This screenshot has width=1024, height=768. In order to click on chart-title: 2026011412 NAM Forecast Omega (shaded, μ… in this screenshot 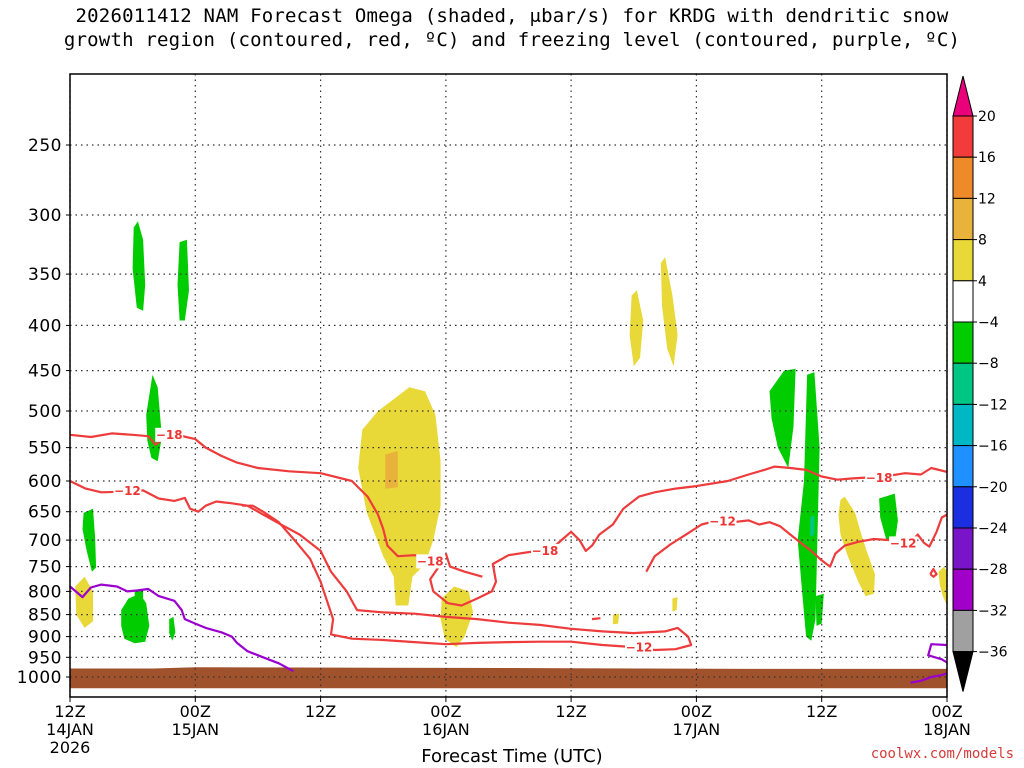, I will do `click(512, 28)`.